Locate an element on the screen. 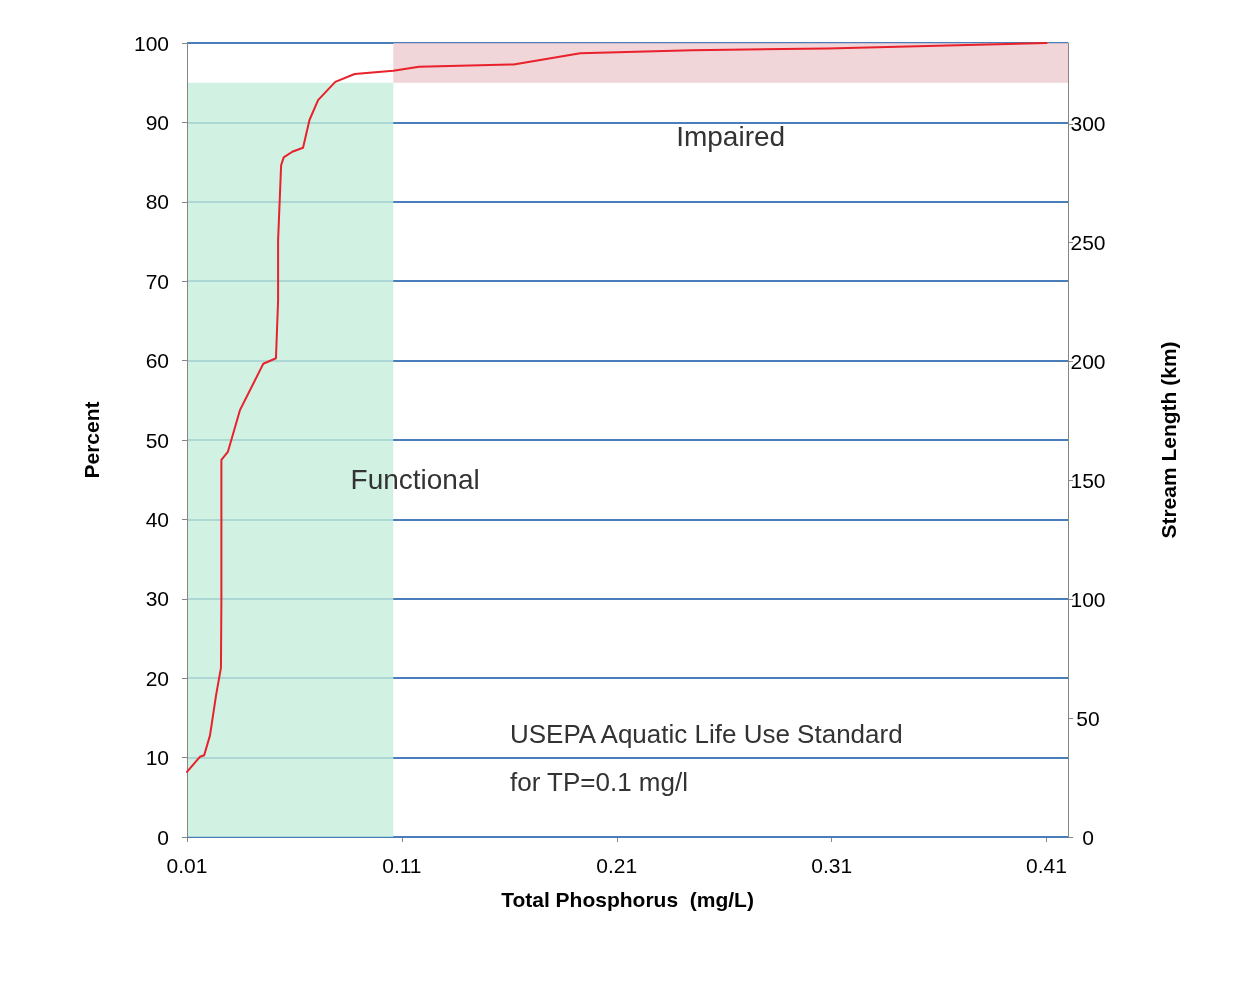 The width and height of the screenshot is (1249, 997). band-label: Functional is located at coordinates (415, 480).